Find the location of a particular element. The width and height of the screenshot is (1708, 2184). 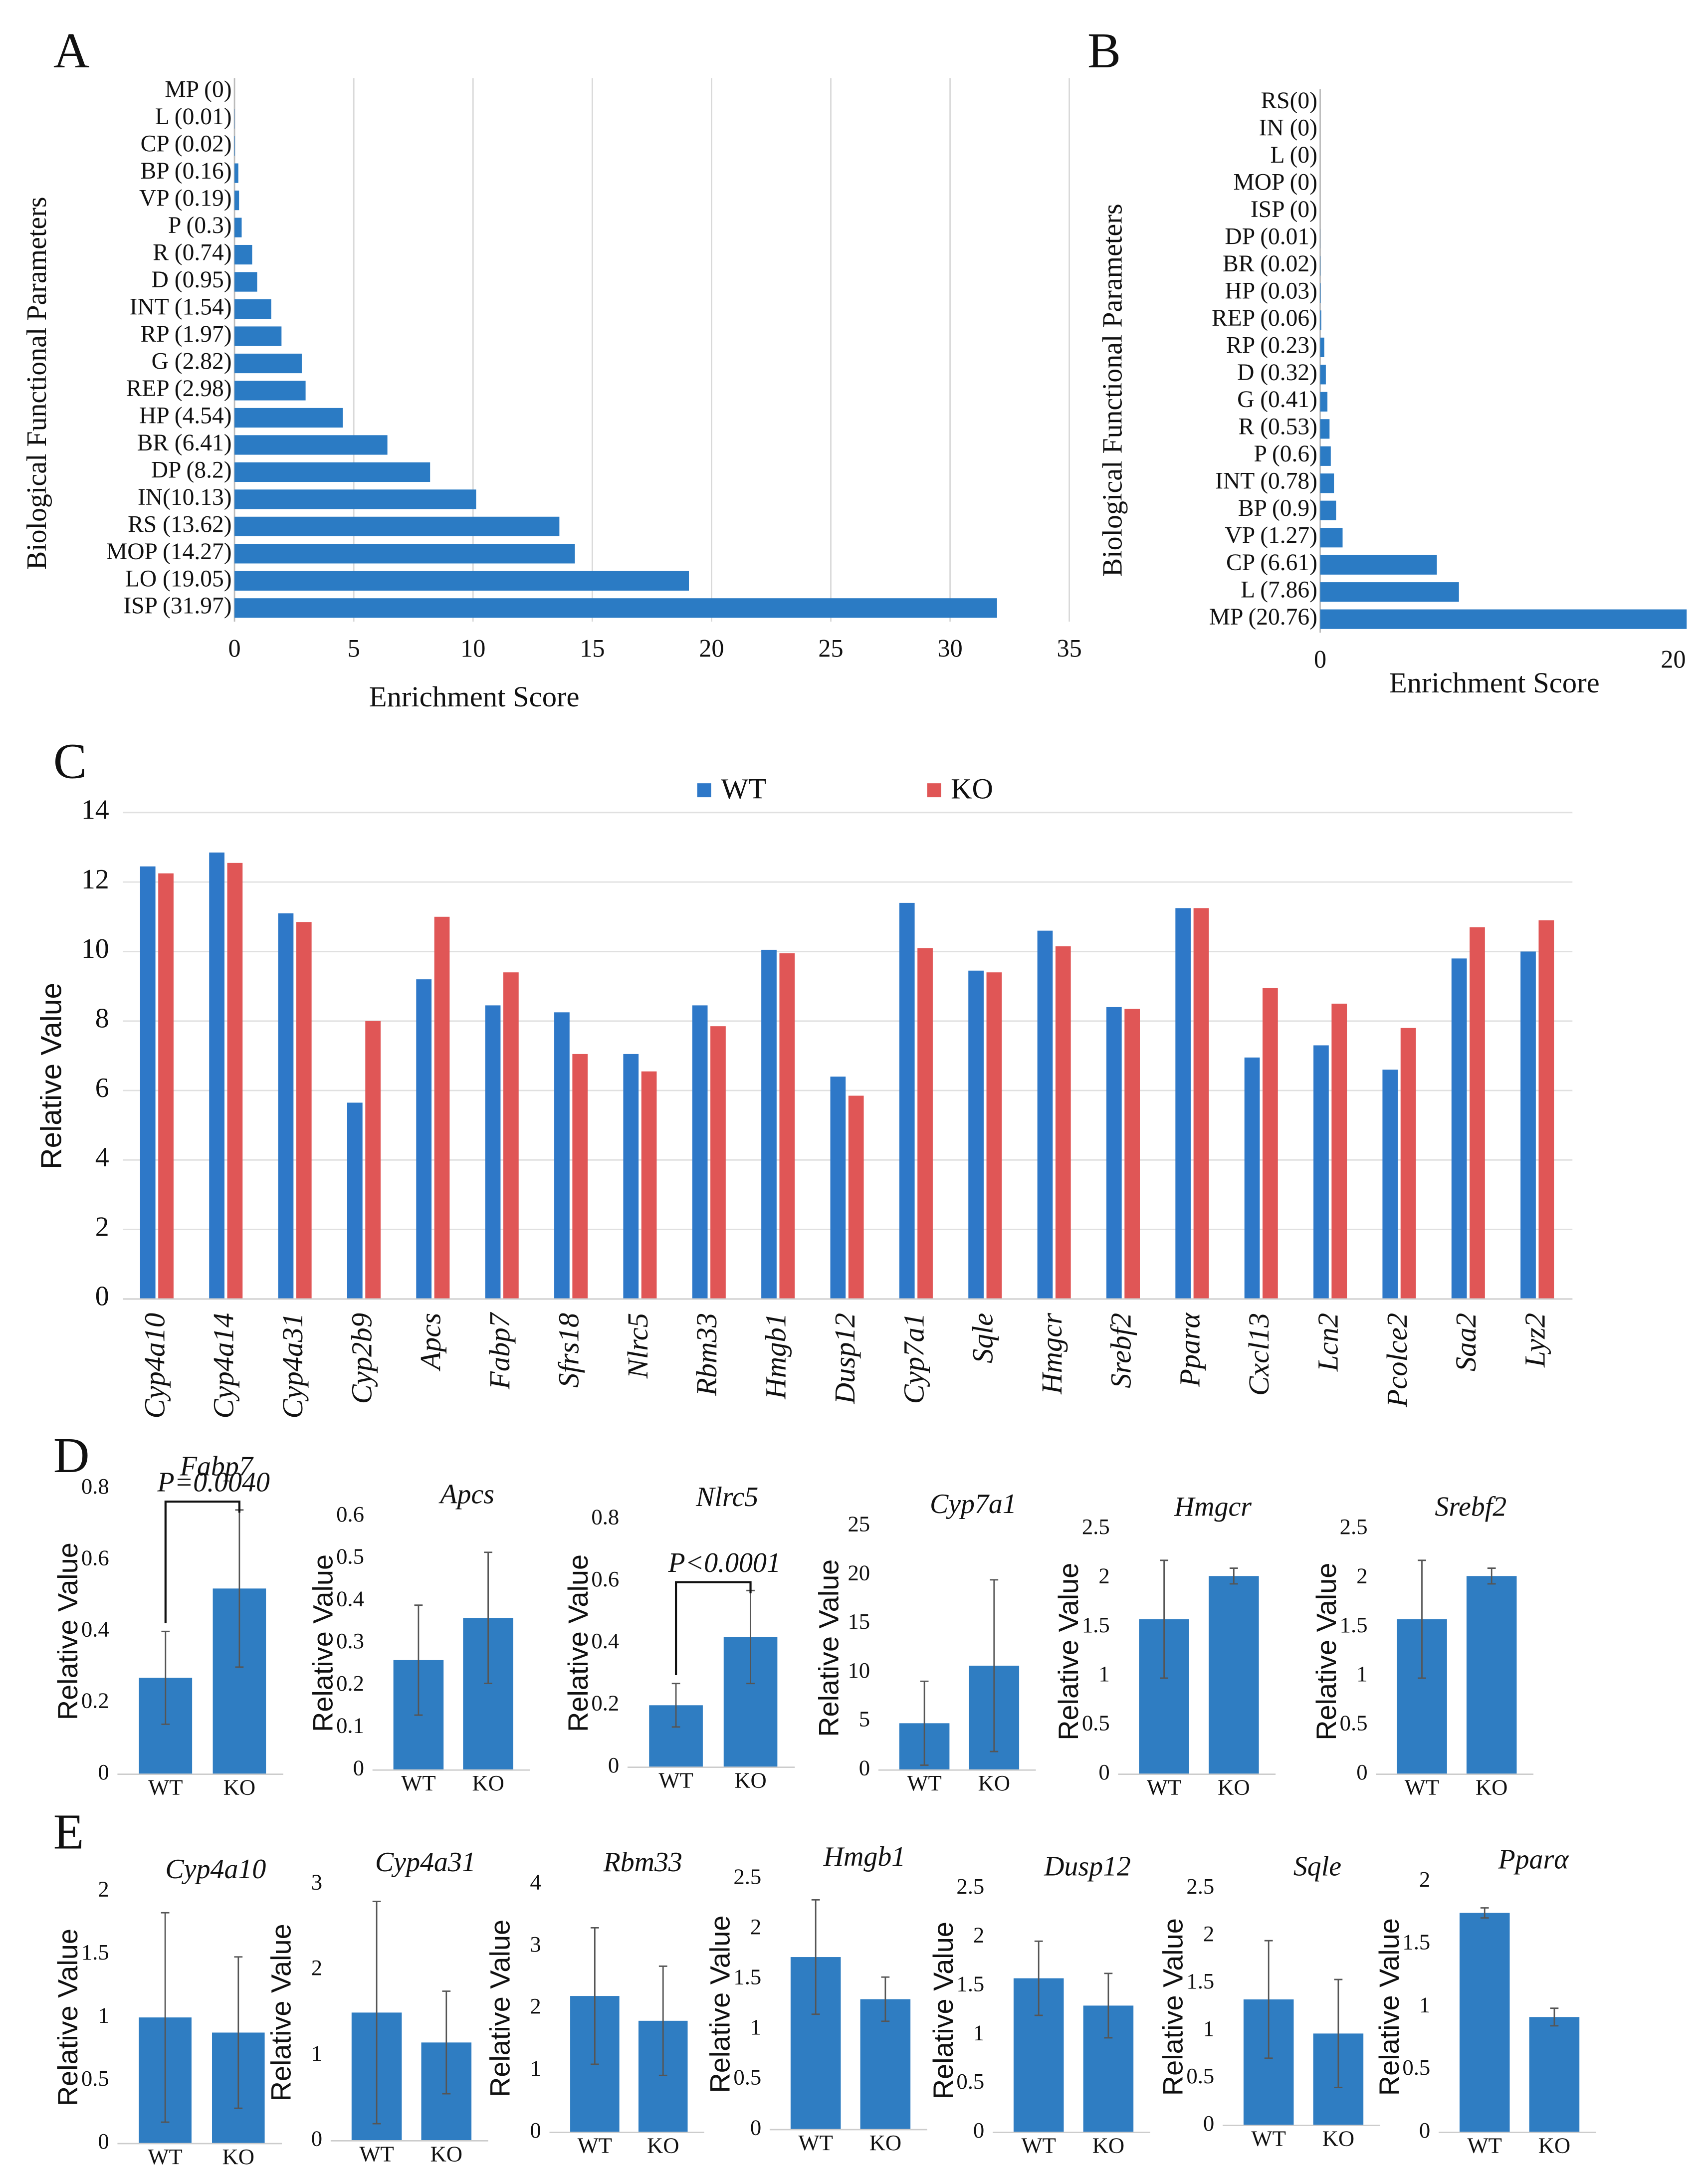

y-tick-label: INT (1.54) is located at coordinates (181, 307).